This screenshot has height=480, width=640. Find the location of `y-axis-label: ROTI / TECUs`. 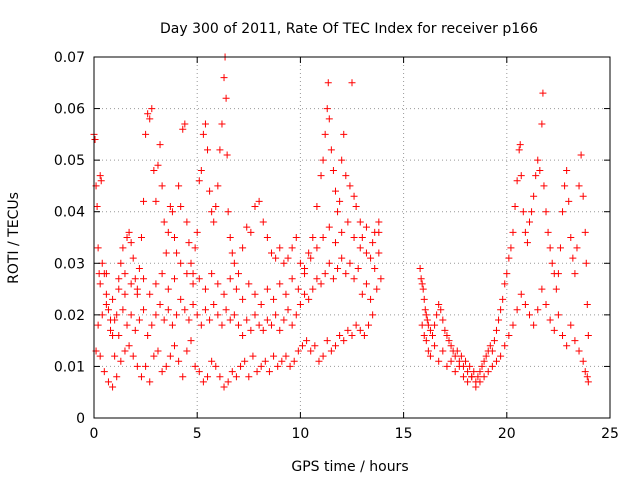

y-axis-label: ROTI / TECUs is located at coordinates (14, 238).